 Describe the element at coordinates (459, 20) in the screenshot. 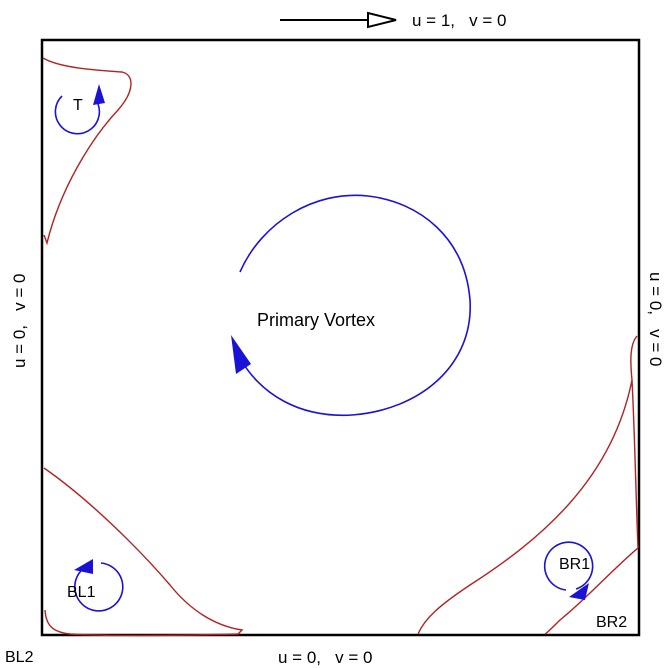

I see `top-boundary-label: u = 1, v = 0` at that location.